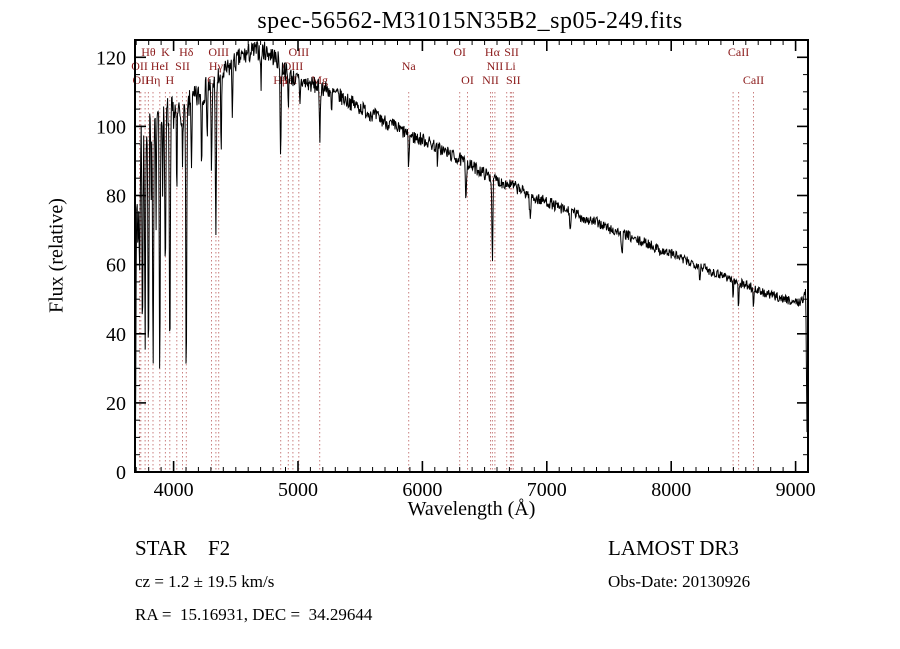  Describe the element at coordinates (493, 52) in the screenshot. I see `spectral-line-label: Hα` at that location.